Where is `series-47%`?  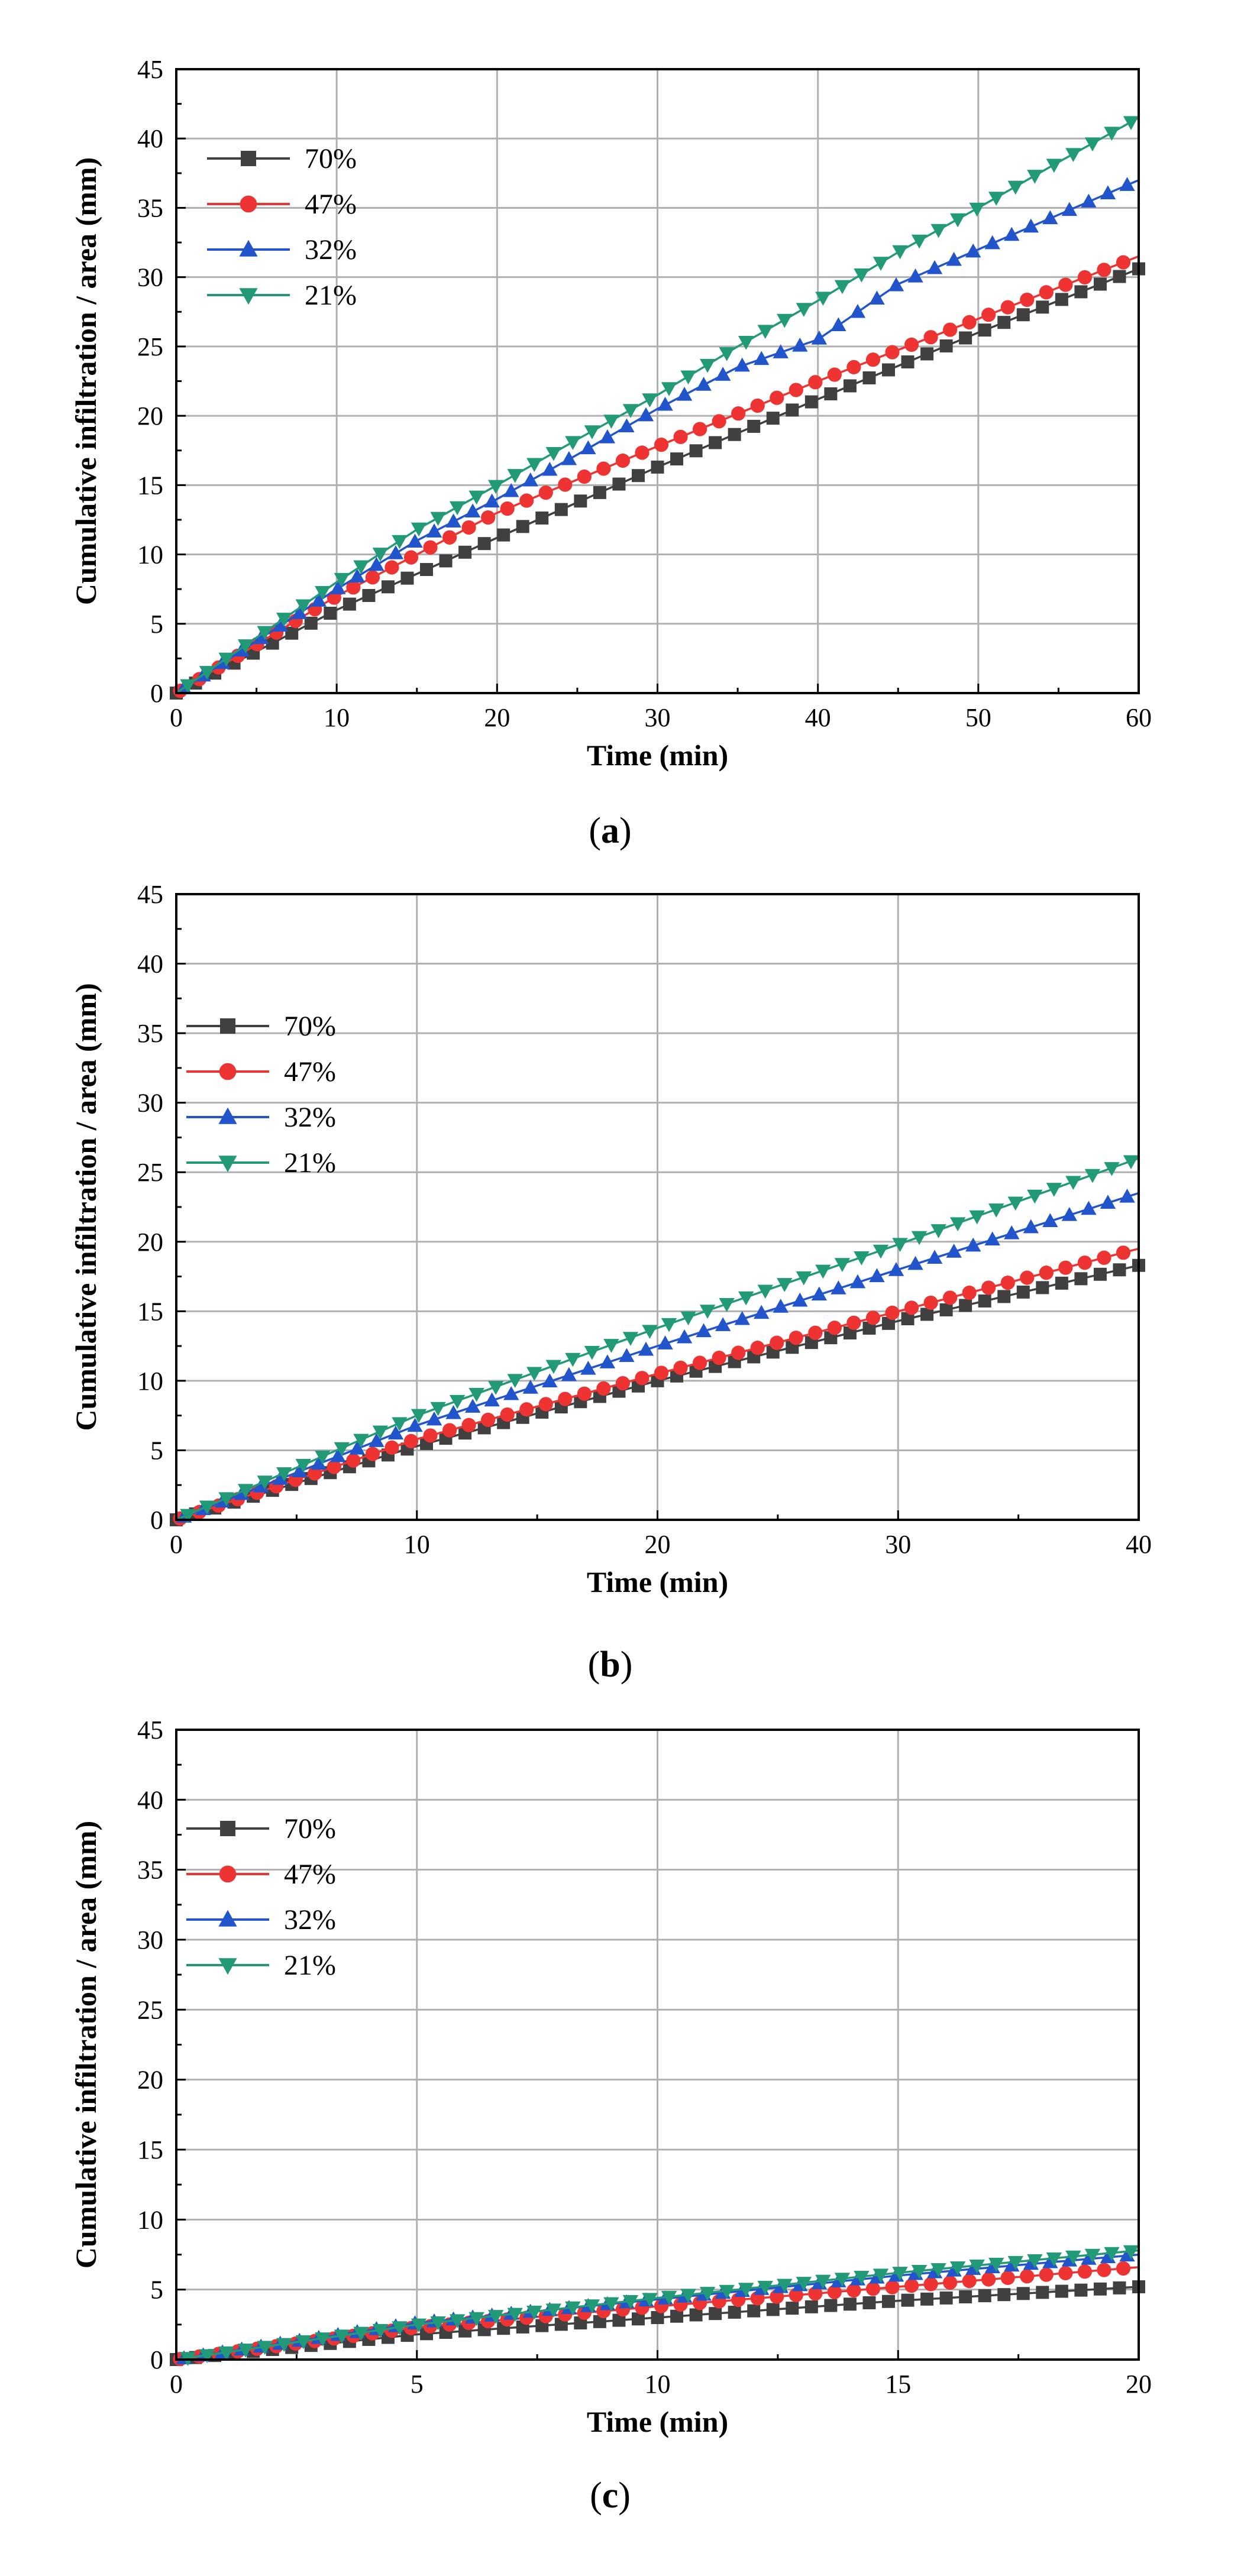
series-47% is located at coordinates (656, 1385).